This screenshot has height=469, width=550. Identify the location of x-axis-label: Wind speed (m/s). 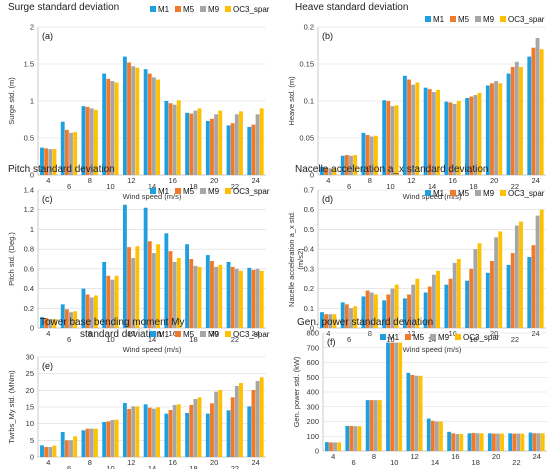
(432, 196).